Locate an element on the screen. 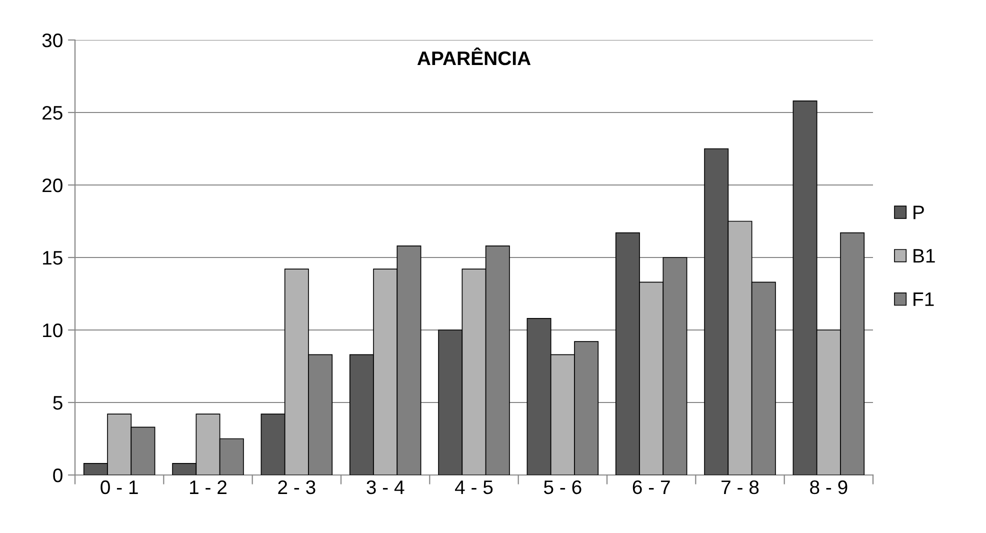  legend-label: F1 is located at coordinates (924, 299).